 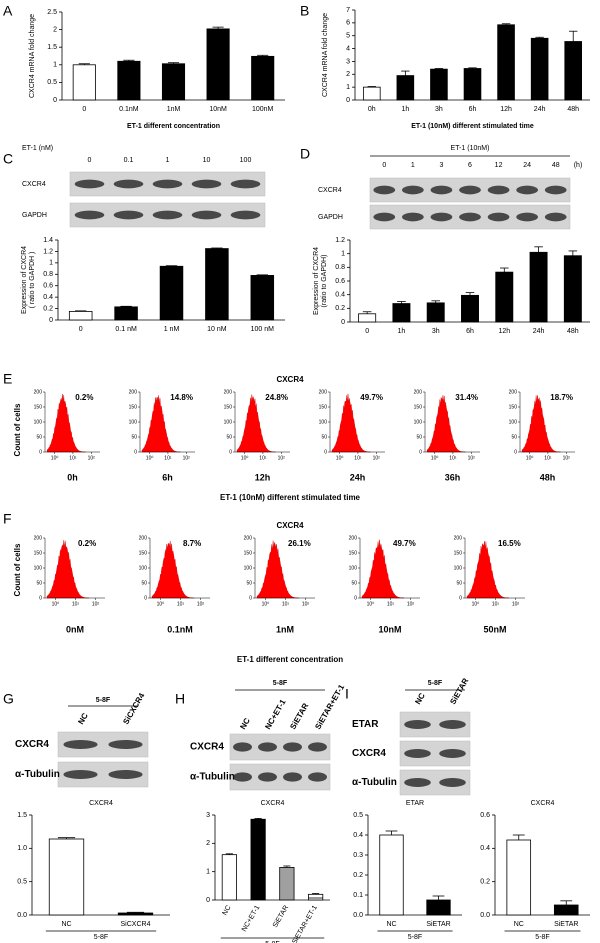 I want to click on x-tick-label: 10nM, so click(x=218, y=109).